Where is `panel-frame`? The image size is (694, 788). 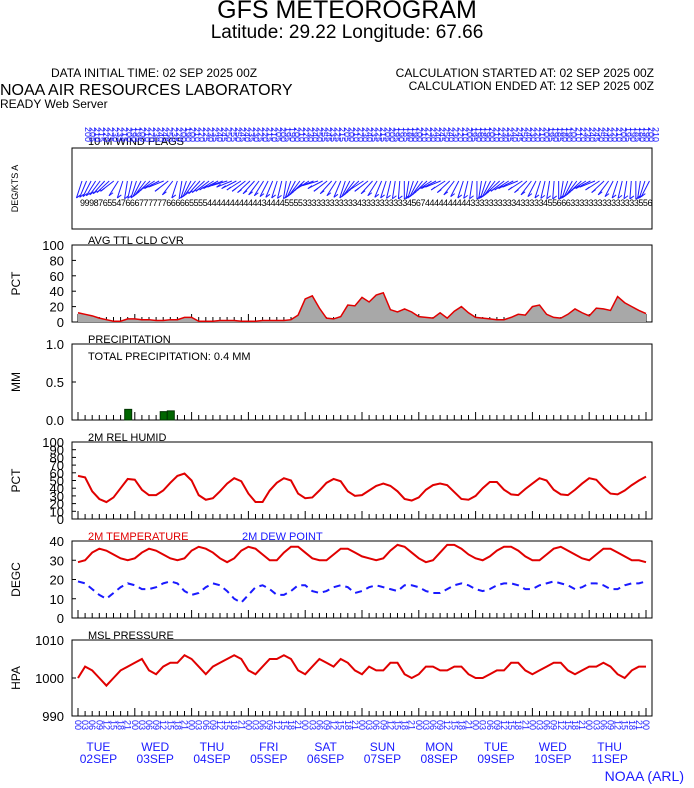 panel-frame is located at coordinates (362, 188).